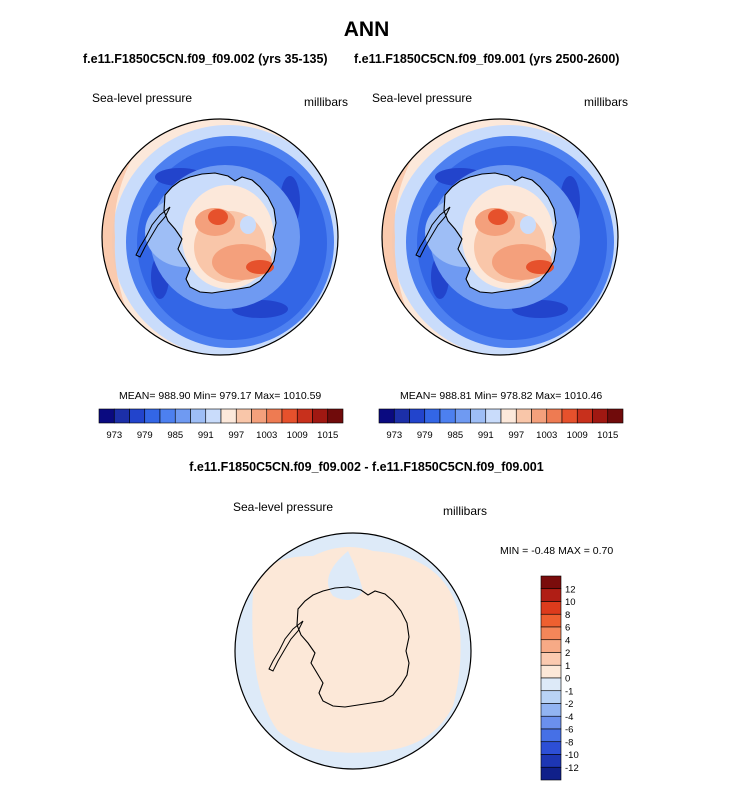 The height and width of the screenshot is (788, 733). Describe the element at coordinates (486, 435) in the screenshot. I see `colorbar-tick-label: 991` at that location.